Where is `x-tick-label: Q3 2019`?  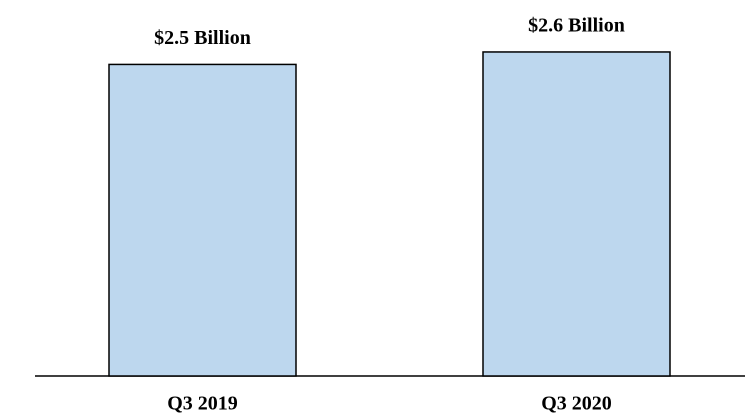 x-tick-label: Q3 2019 is located at coordinates (202, 404).